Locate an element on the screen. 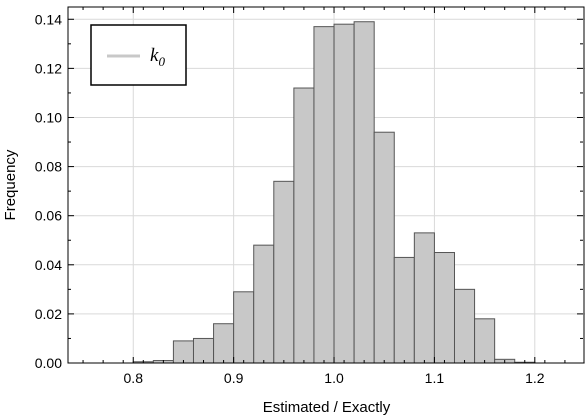 This screenshot has width=585, height=416. x-axis-label: Estimated / Exactly is located at coordinates (327, 407).